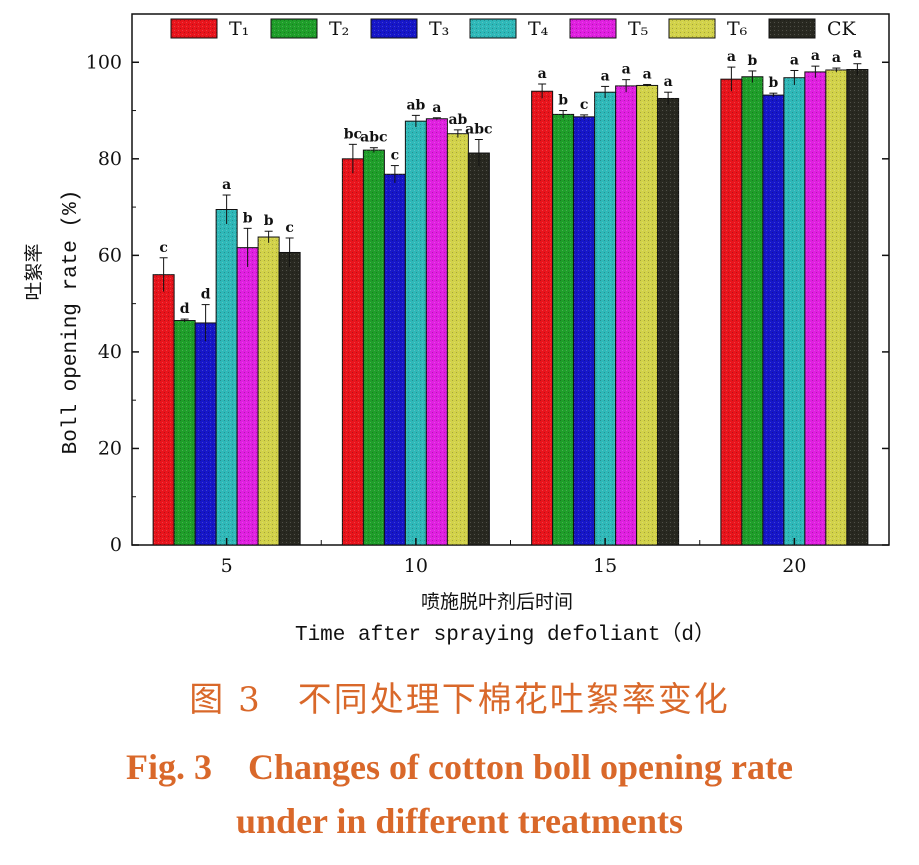 This screenshot has height=865, width=919. Describe the element at coordinates (439, 29) in the screenshot. I see `legend-label: T₃` at that location.